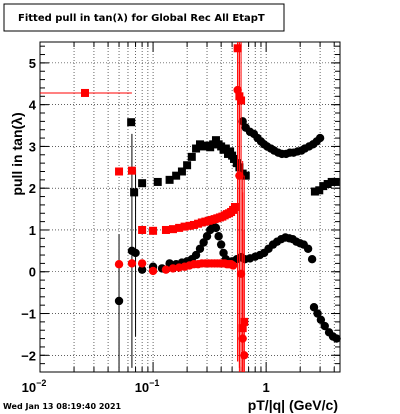  Describe the element at coordinates (41, 383) in the screenshot. I see `x-tick-exponent: −2` at that location.